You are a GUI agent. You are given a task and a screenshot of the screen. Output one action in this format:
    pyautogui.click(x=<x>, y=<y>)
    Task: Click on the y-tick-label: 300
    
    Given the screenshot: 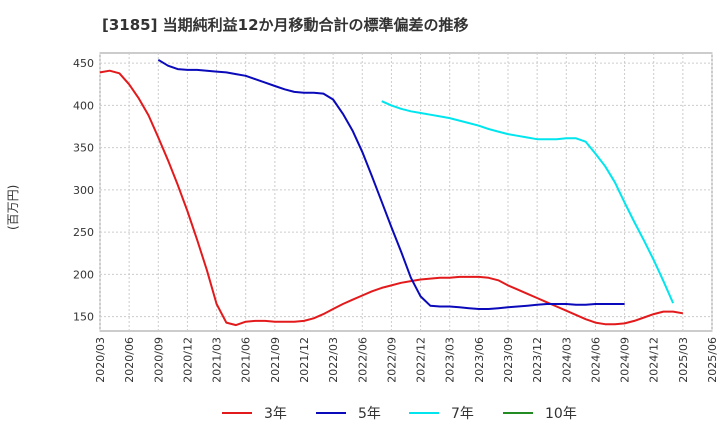 What is the action you would take?
    pyautogui.click(x=83, y=190)
    